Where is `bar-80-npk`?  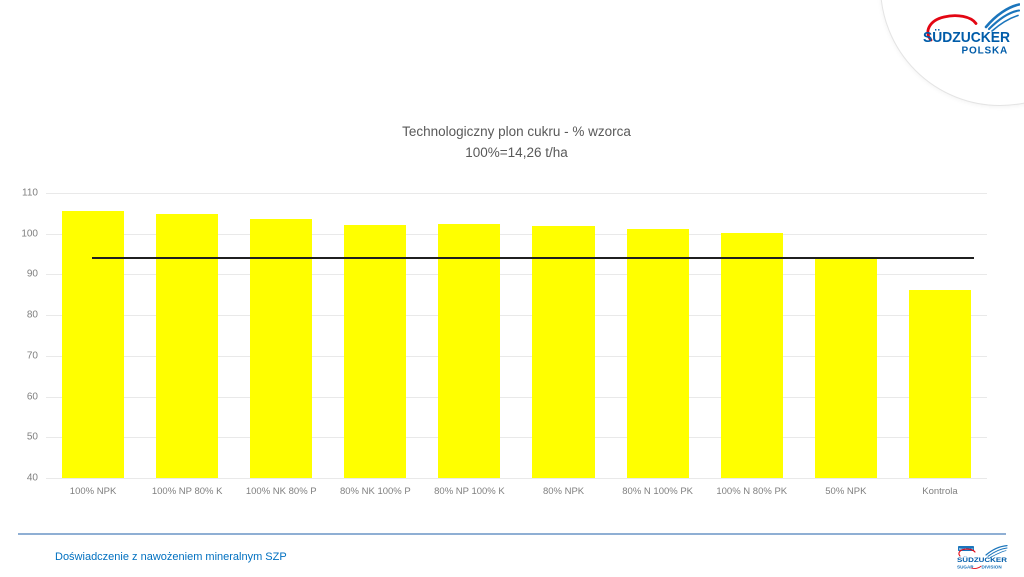 bar-80-npk is located at coordinates (563, 351).